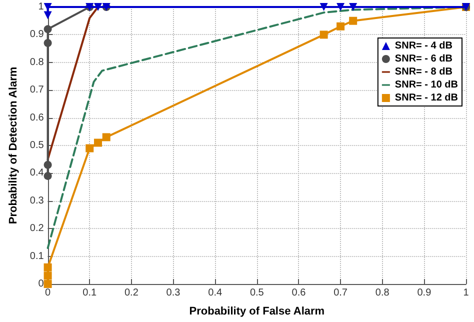 The image size is (474, 322). I want to click on x-tick-label: 0.1, so click(90, 293).